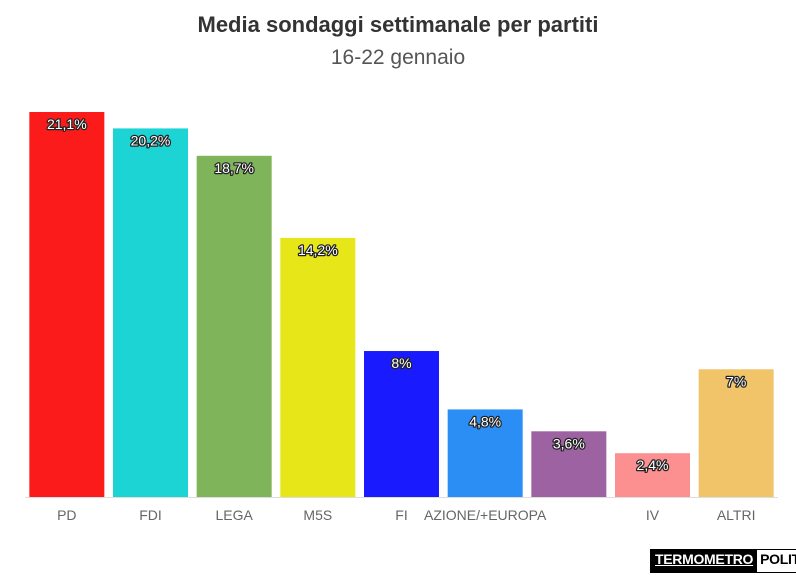  Describe the element at coordinates (401, 515) in the screenshot. I see `x-tick-label: FI` at that location.